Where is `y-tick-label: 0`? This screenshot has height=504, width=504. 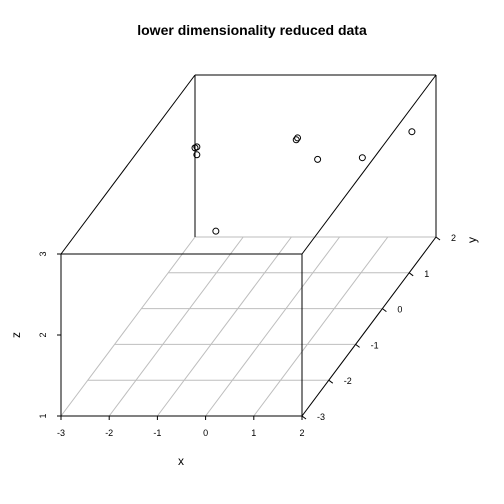
y-tick-label: 0 is located at coordinates (399, 310).